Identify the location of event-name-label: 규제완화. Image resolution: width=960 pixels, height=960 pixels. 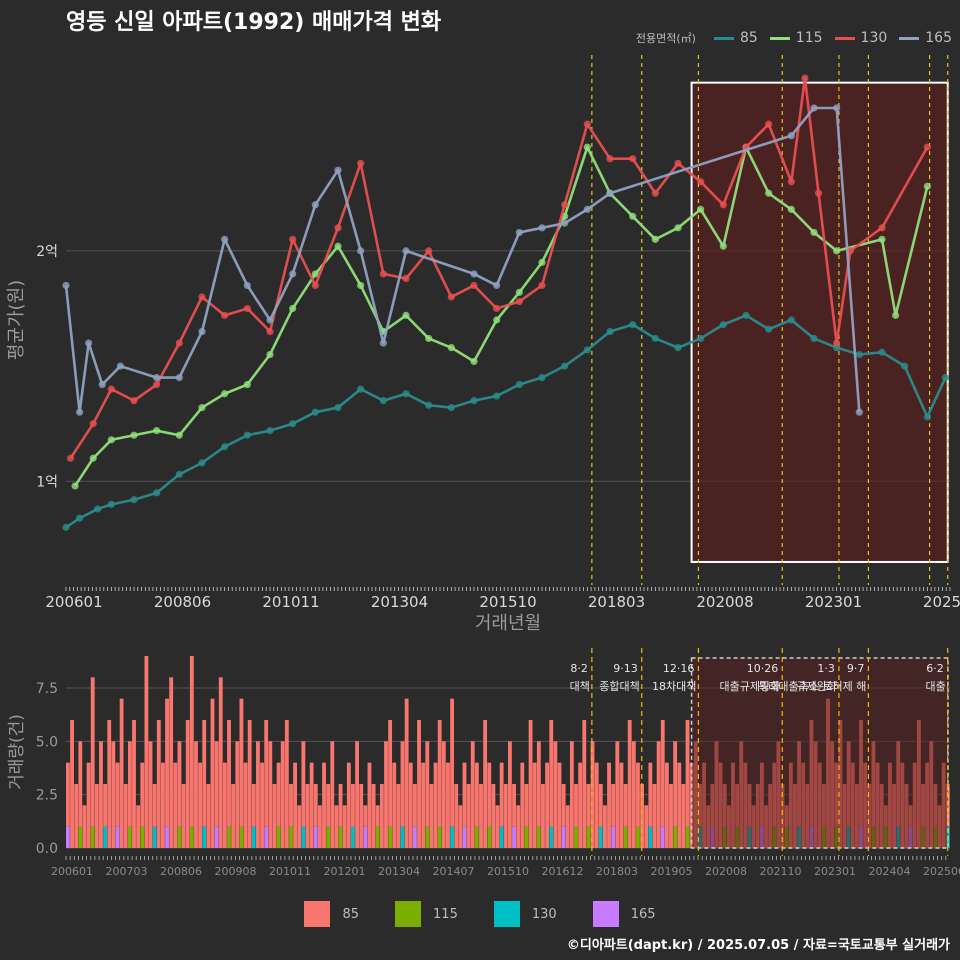
(816, 686).